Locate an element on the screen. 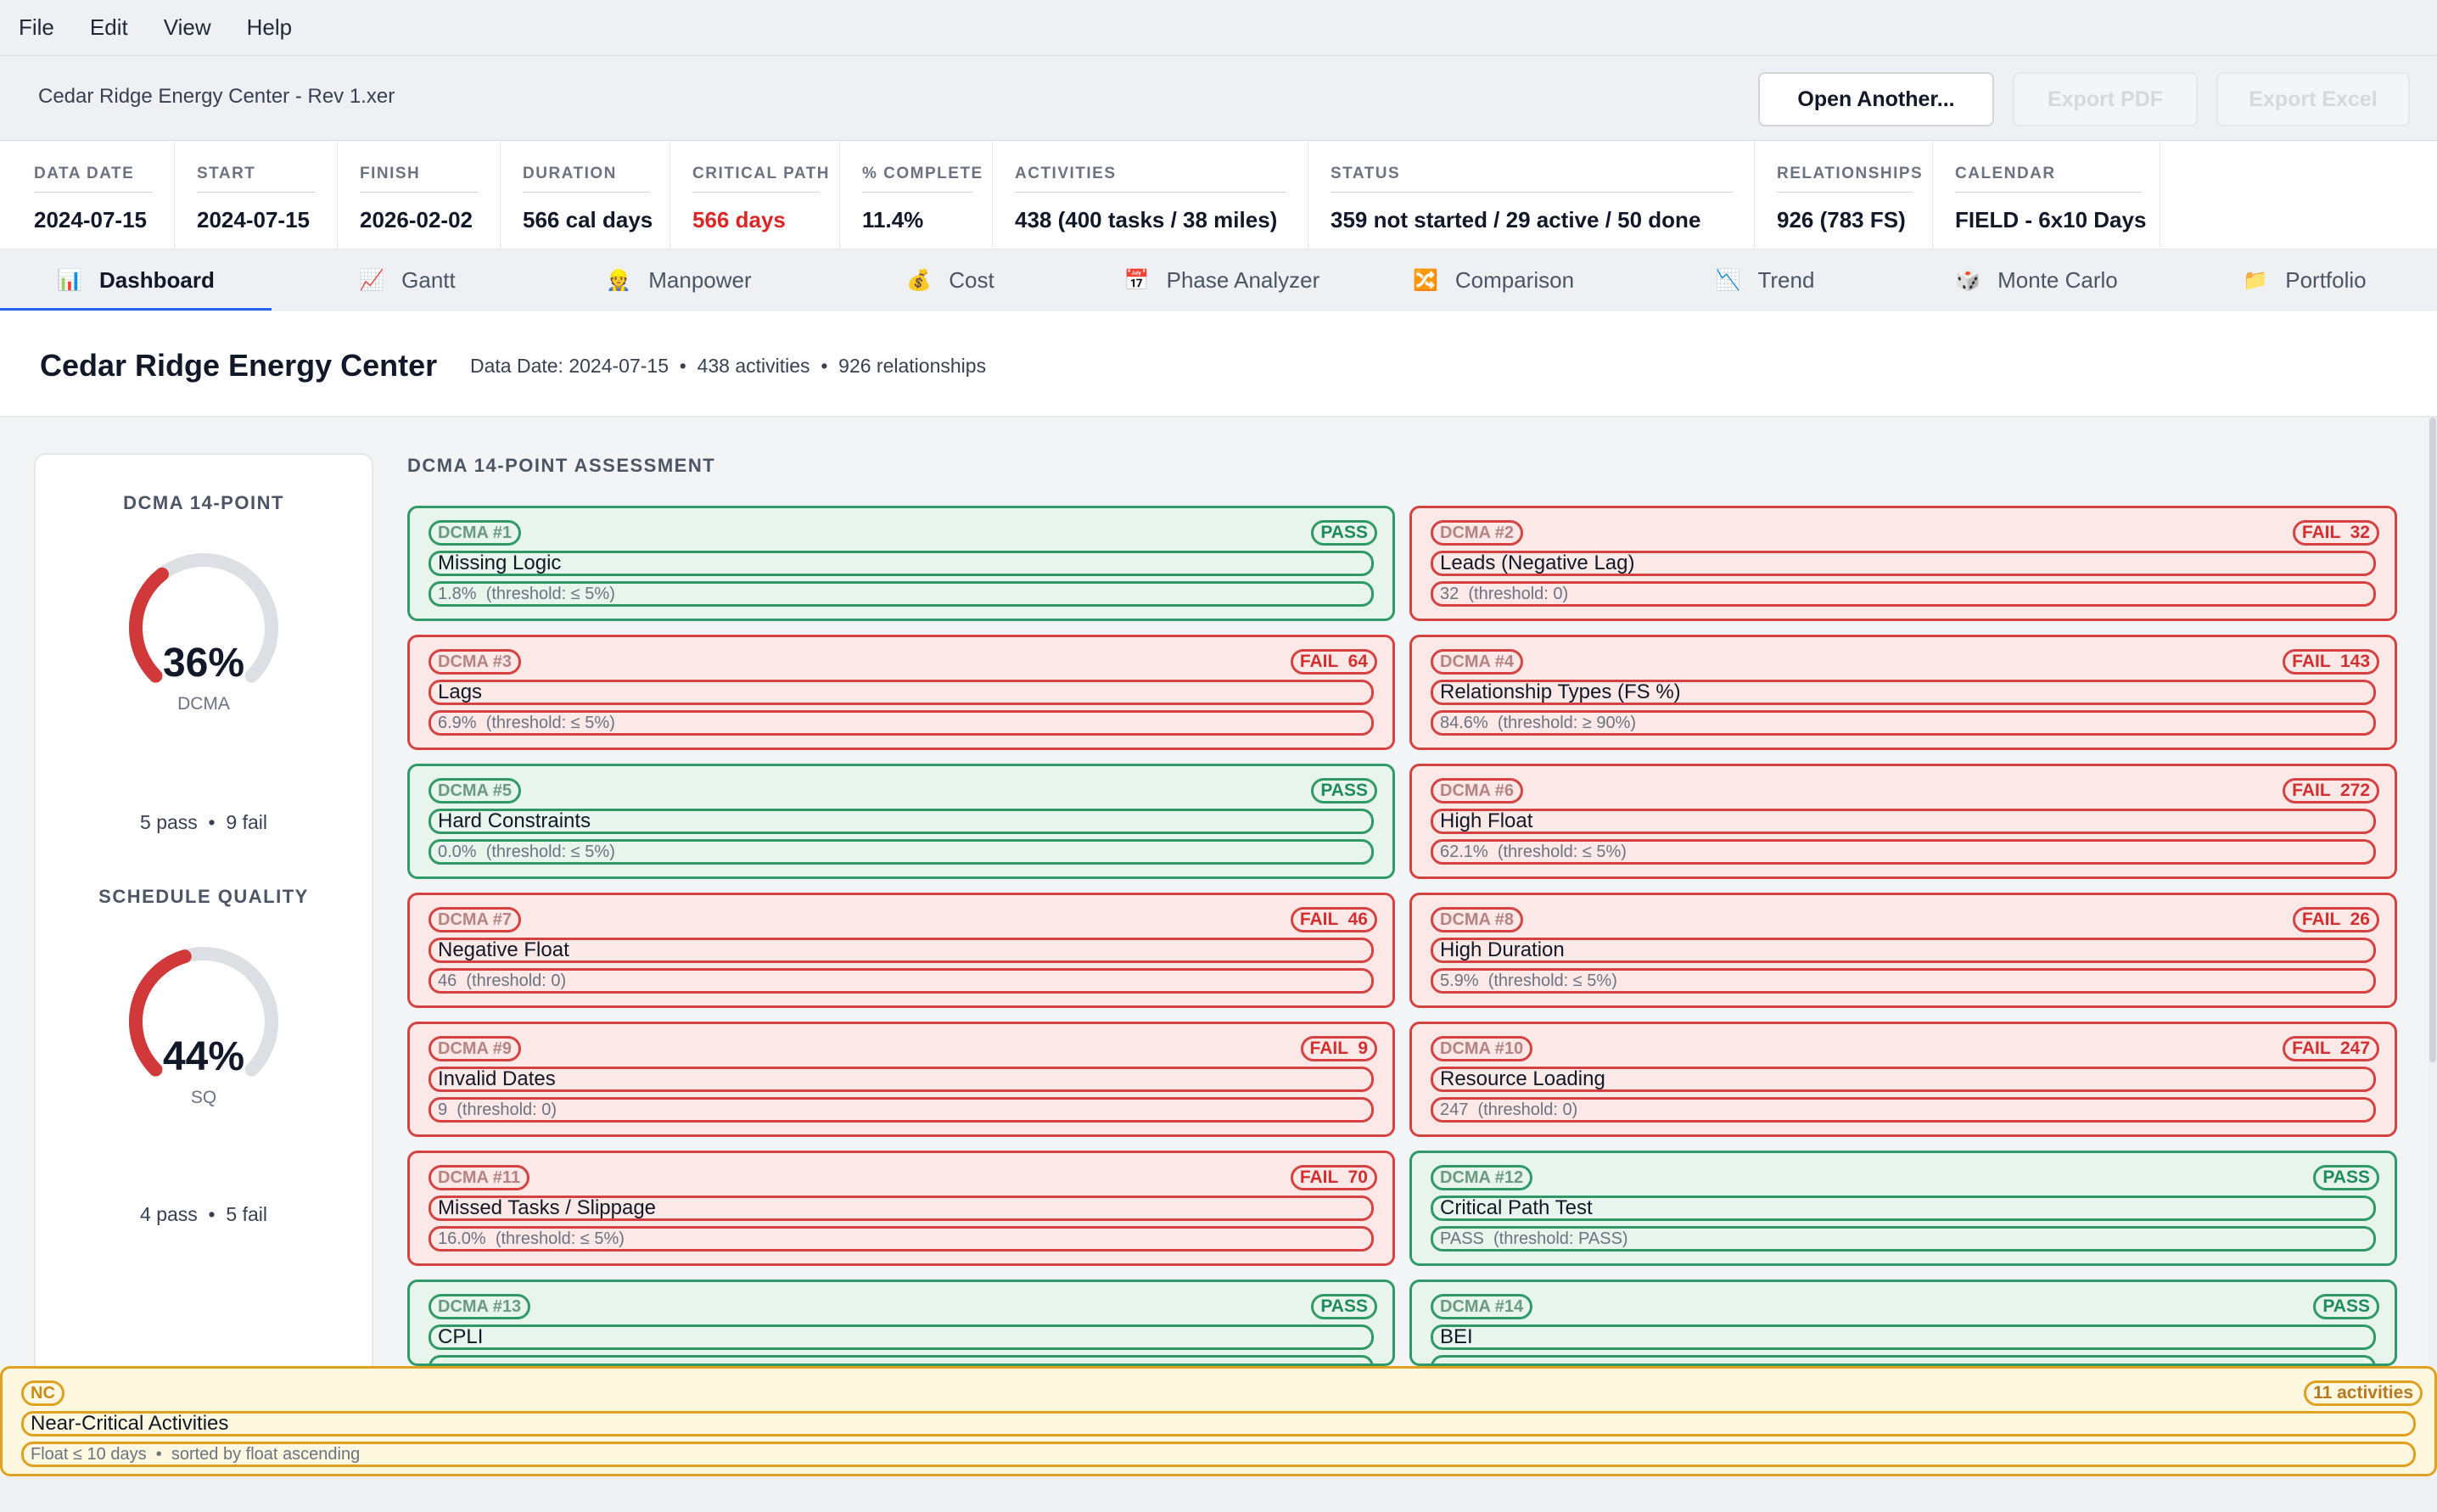 Image resolution: width=2437 pixels, height=1512 pixels. sq-score-label: SQ is located at coordinates (203, 1097).